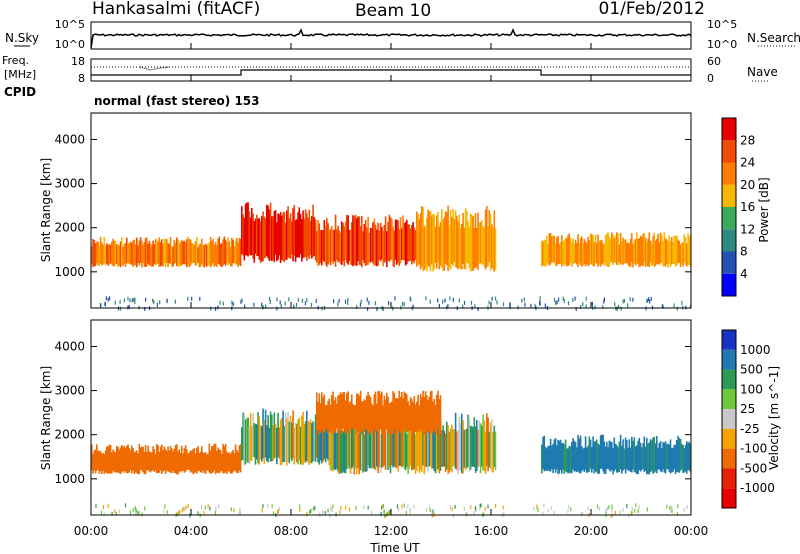 This screenshot has height=554, width=800. What do you see at coordinates (747, 185) in the screenshot?
I see `colorbar-tick-label: 20` at bounding box center [747, 185].